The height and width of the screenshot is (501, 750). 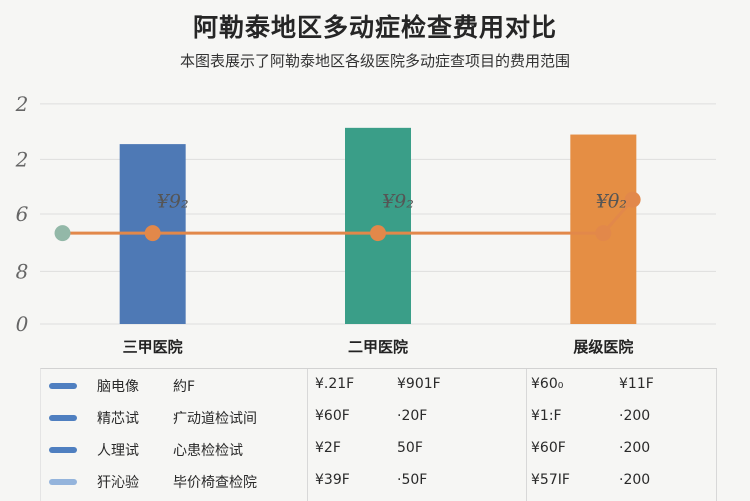 What do you see at coordinates (335, 384) in the screenshot?
I see `table-cell: ¥.21F` at bounding box center [335, 384].